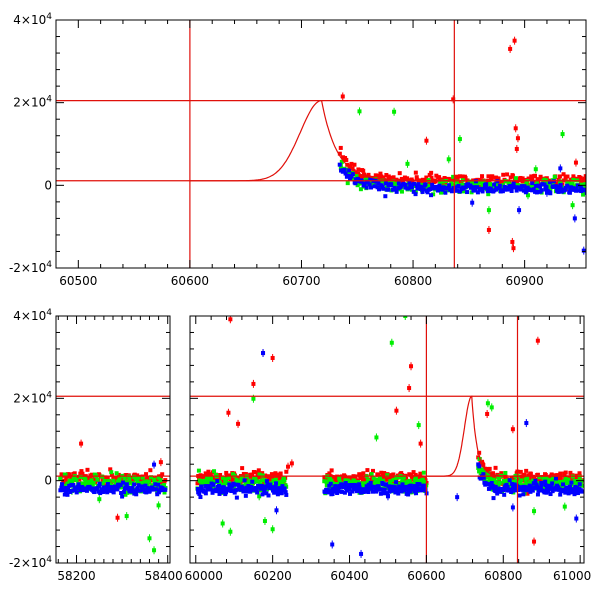 The width and height of the screenshot is (600, 600). I want to click on green-outlier, so click(564, 506).